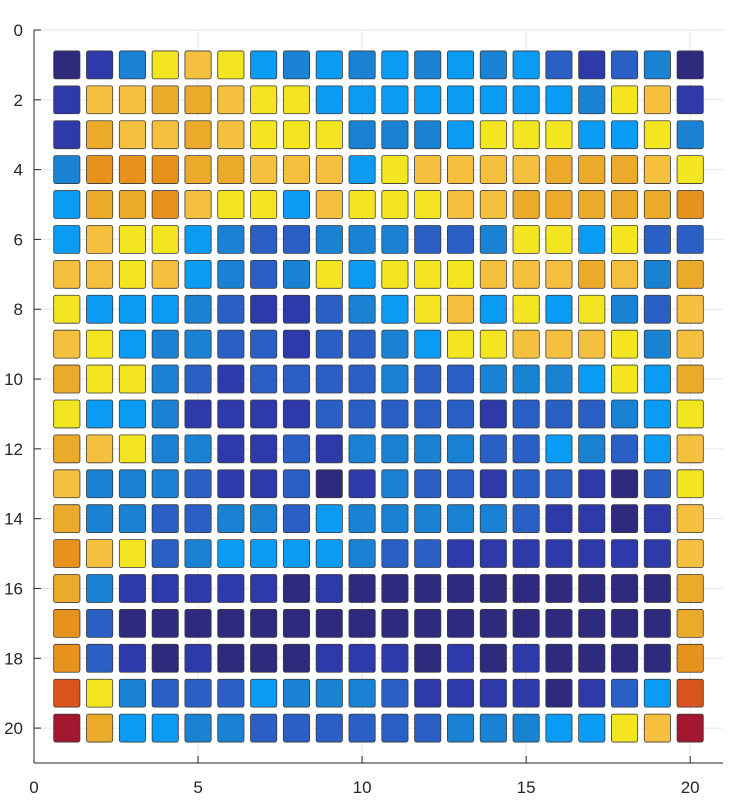 This screenshot has width=750, height=805. Describe the element at coordinates (18, 100) in the screenshot. I see `y-tick-label: 2` at that location.